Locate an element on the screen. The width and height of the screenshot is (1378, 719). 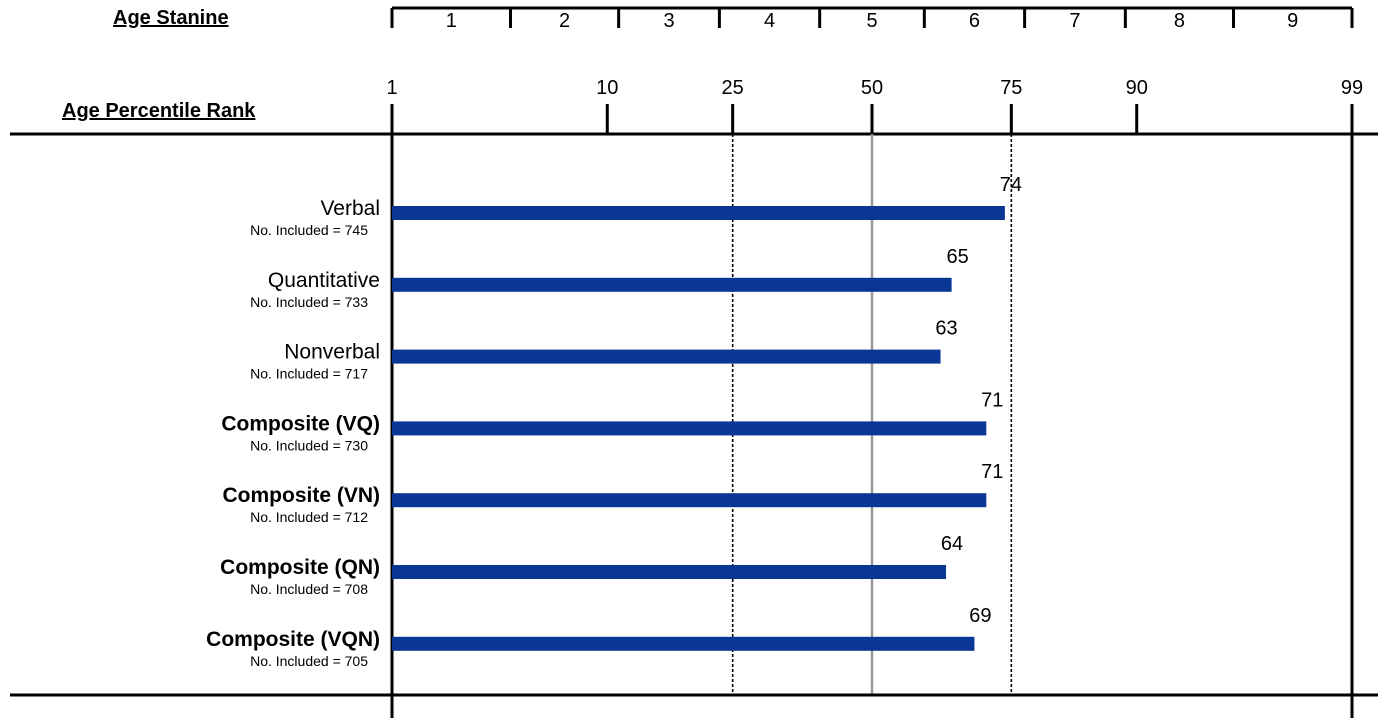
n-included-label: No. Included = 708 is located at coordinates (309, 589).